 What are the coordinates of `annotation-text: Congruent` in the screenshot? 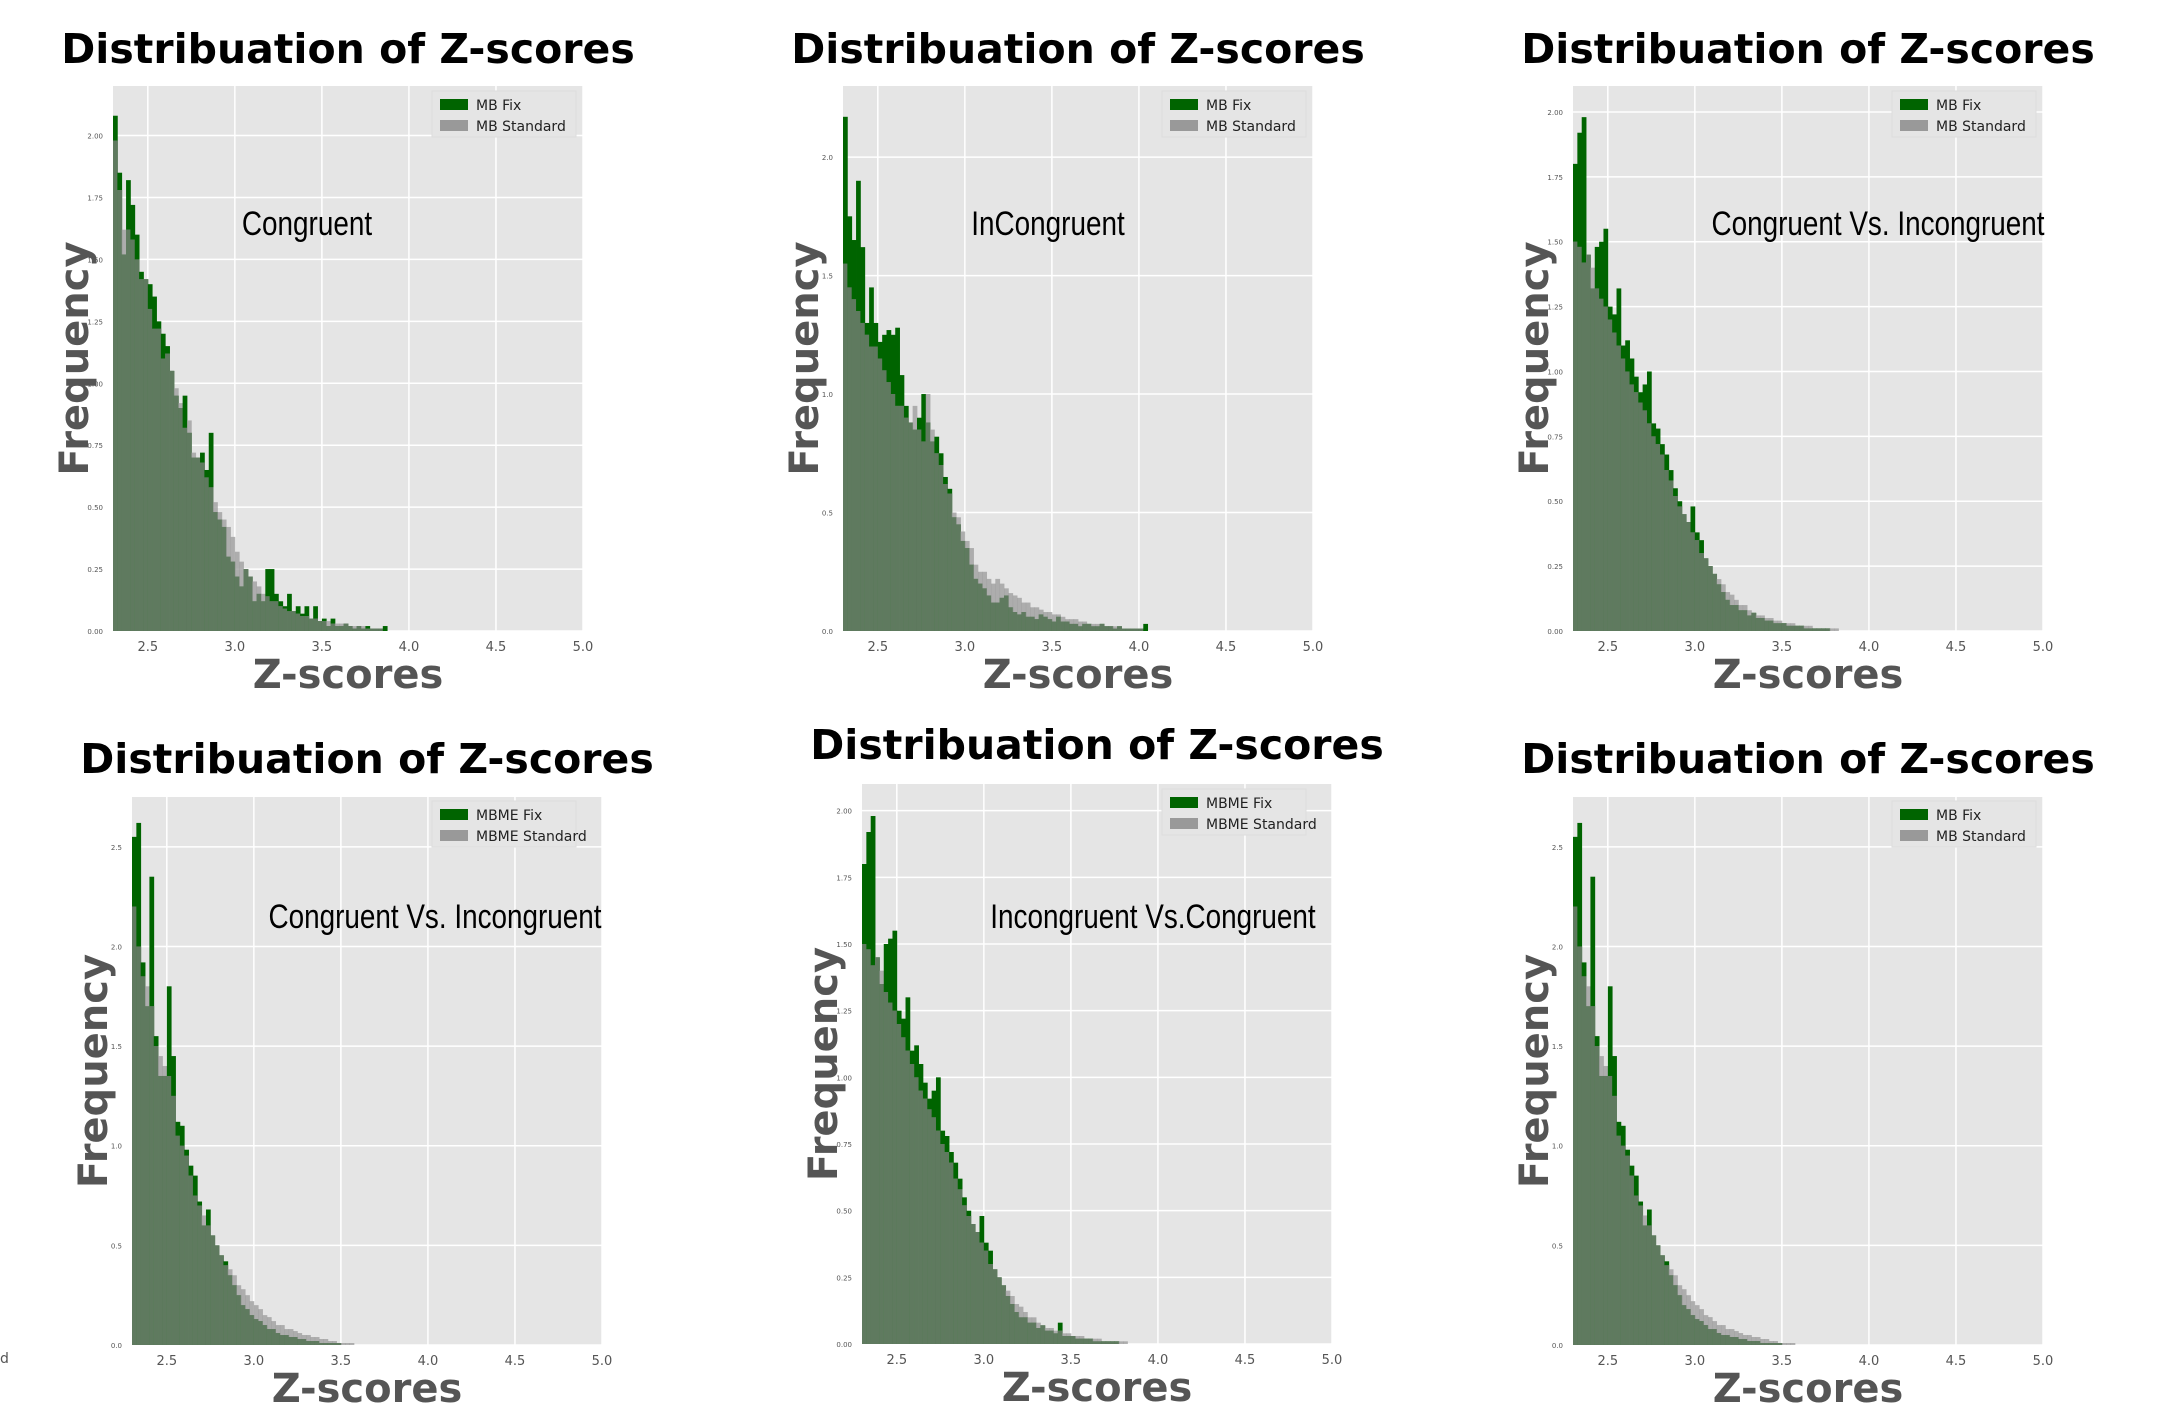 It's located at (307, 223).